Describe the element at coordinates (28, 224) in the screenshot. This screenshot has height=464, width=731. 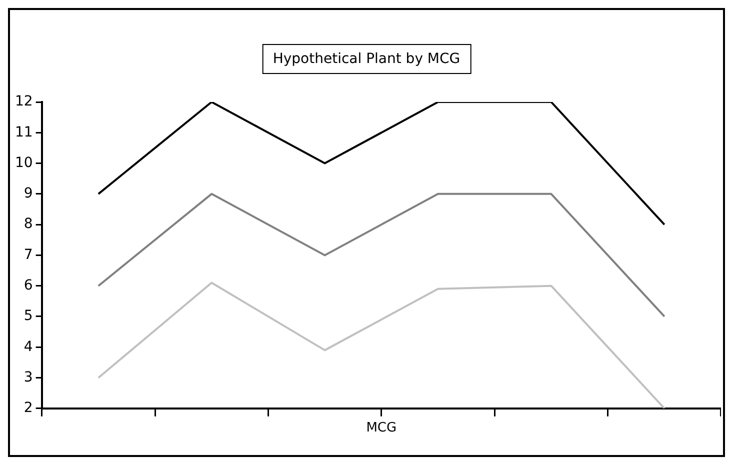
I see `y-tick-label: 8` at that location.